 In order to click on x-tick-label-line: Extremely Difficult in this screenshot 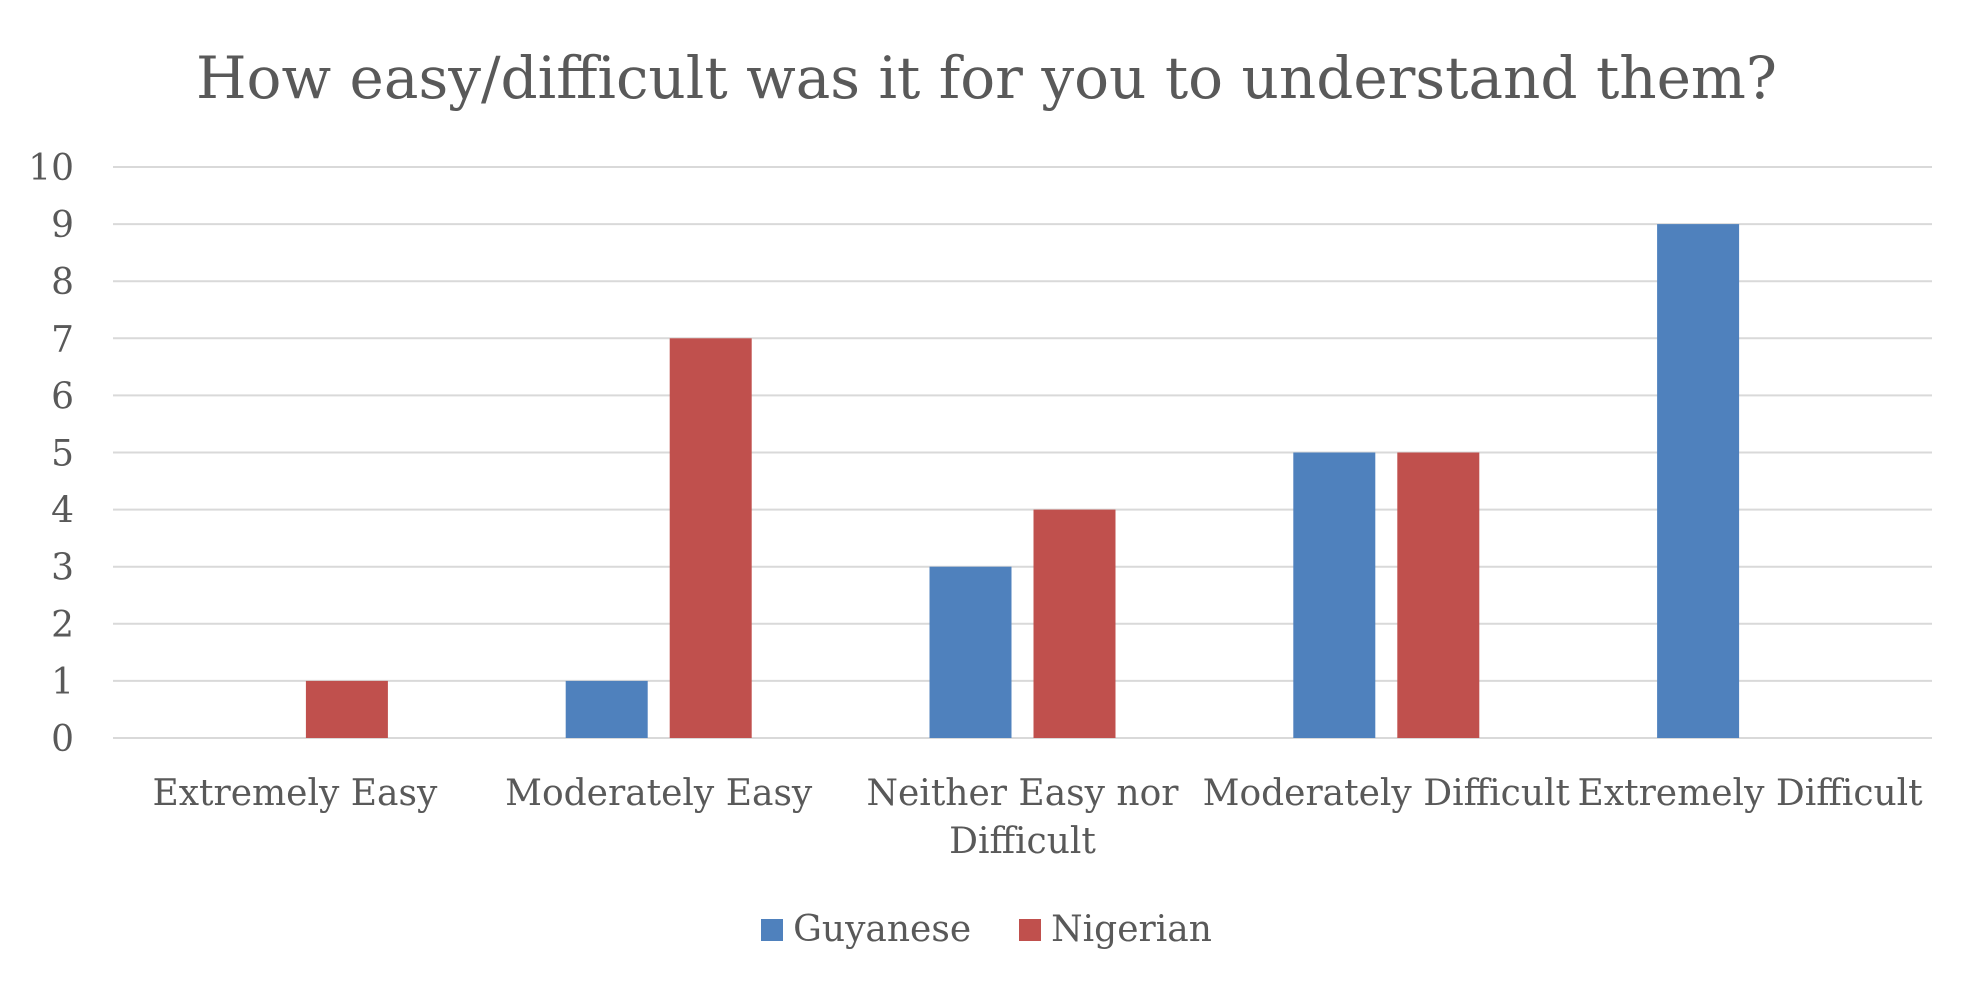, I will do `click(1751, 793)`.